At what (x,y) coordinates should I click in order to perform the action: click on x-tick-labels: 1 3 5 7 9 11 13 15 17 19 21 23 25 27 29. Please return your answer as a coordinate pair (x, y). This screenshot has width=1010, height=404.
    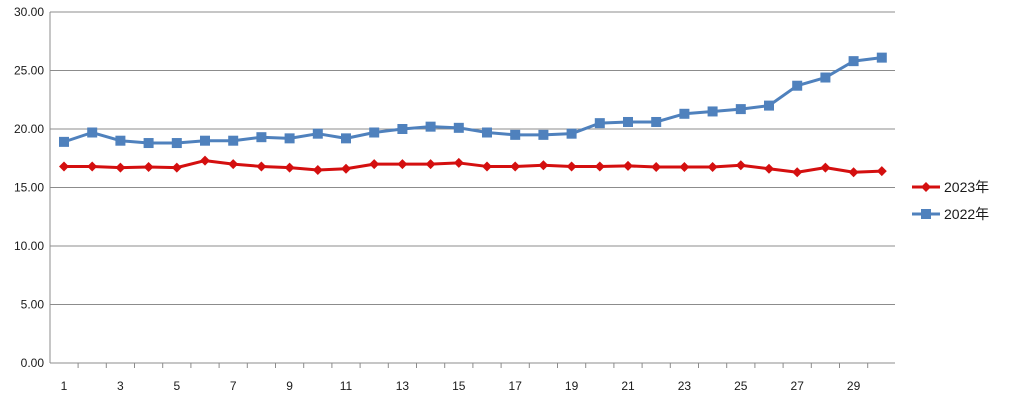
    Looking at the image, I should click on (461, 386).